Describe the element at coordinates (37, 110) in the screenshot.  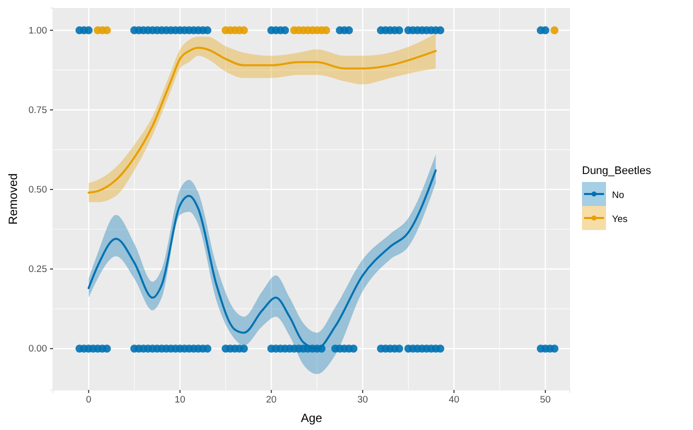
I see `y-tick-label: 0.75` at that location.